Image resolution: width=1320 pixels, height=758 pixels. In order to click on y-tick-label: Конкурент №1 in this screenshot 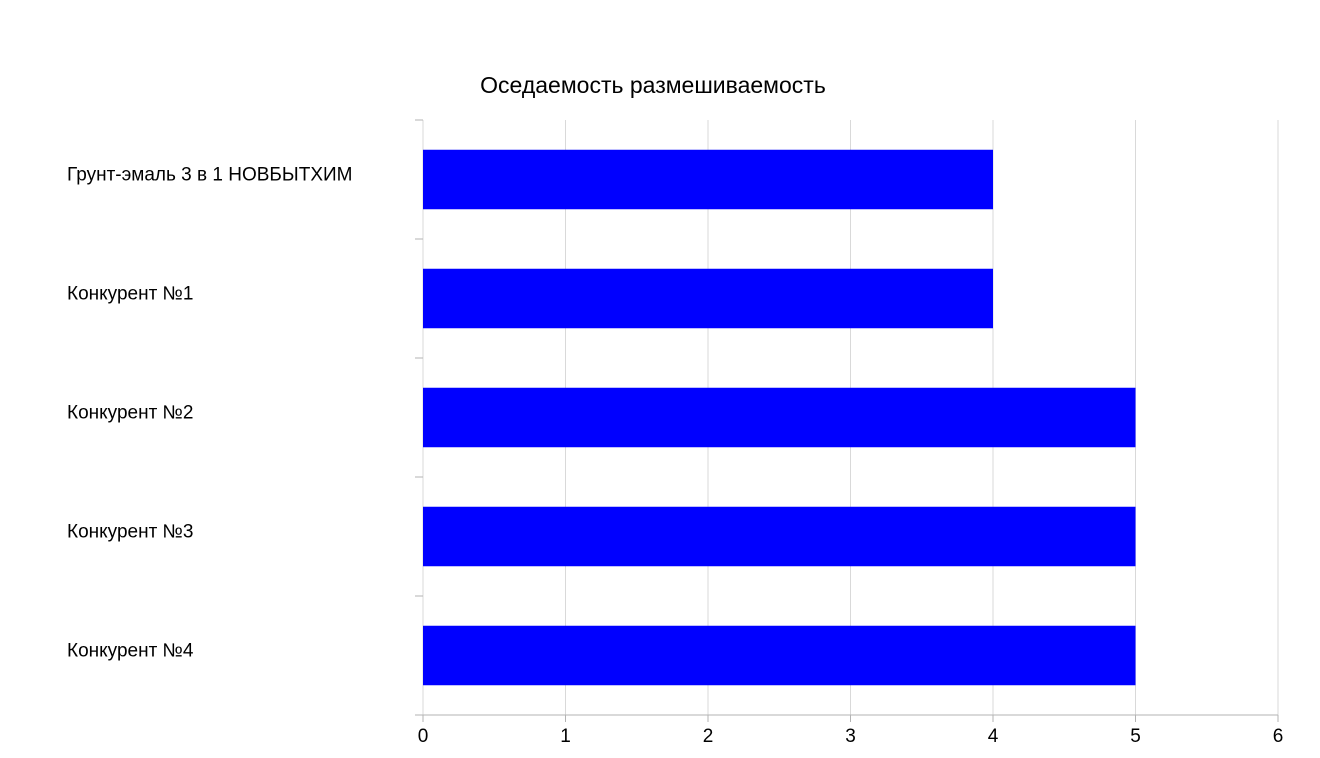, I will do `click(130, 294)`.